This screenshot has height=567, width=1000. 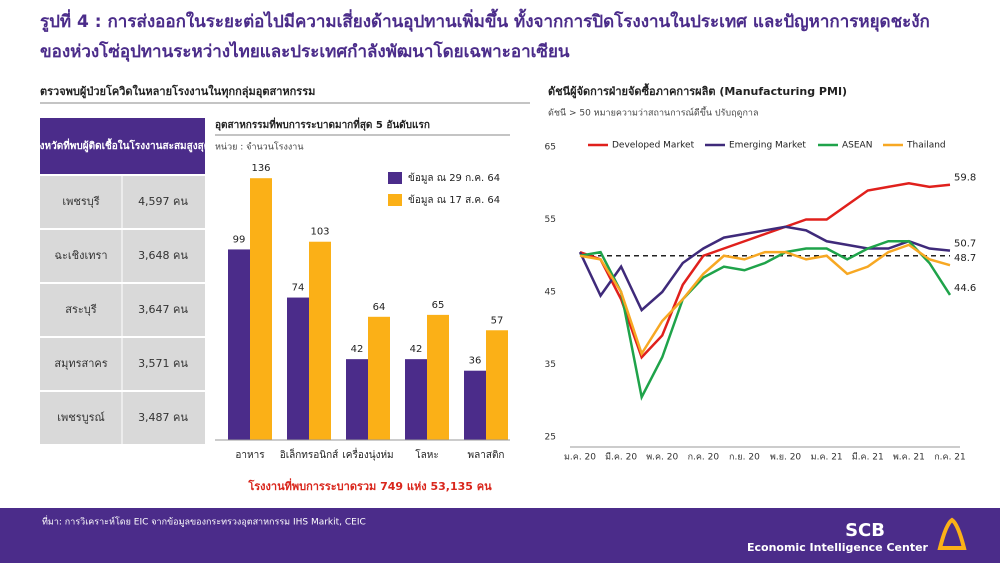 I want to click on legend-label: ASEAN, so click(x=857, y=146).